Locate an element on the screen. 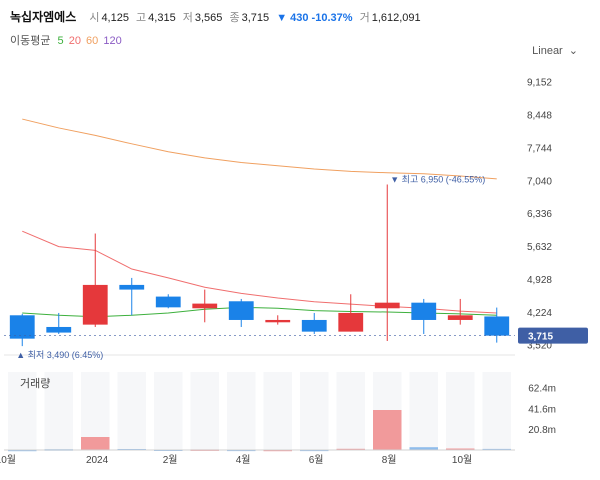 This screenshot has height=480, width=600. volume-title: 거래량 is located at coordinates (35, 383).